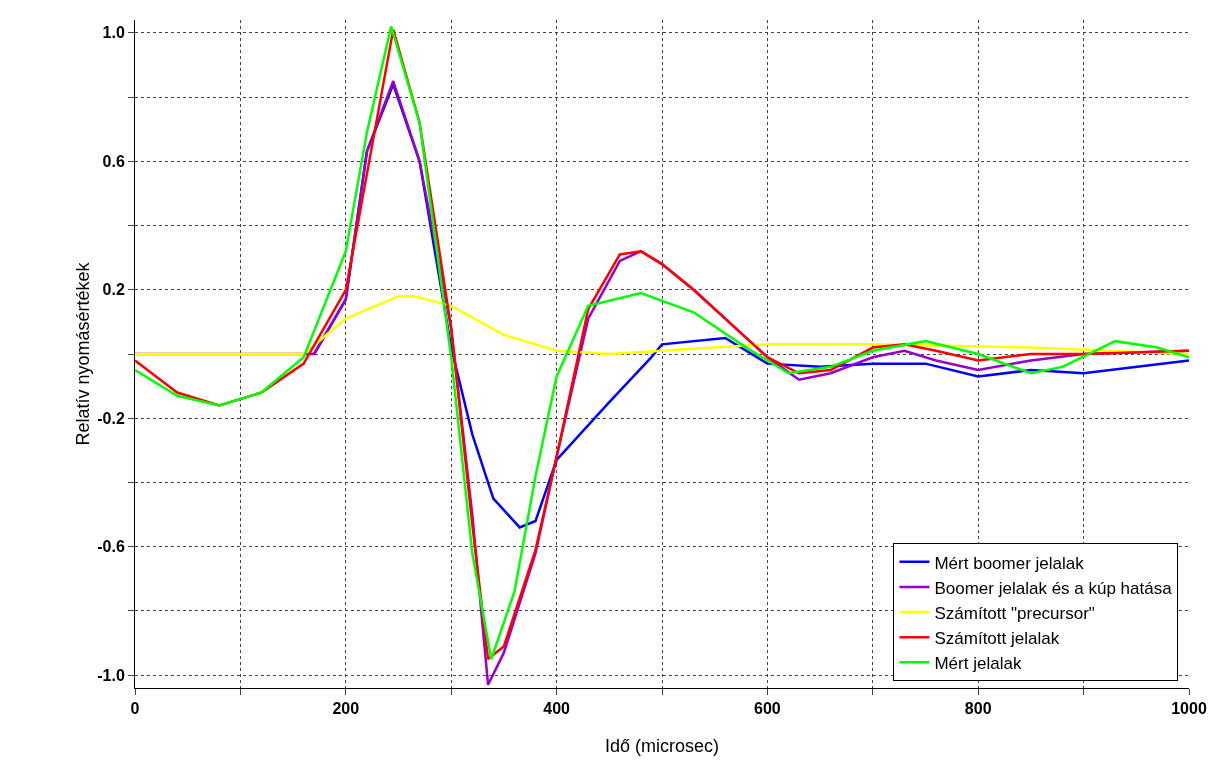  I want to click on x-axis-title: Idő (microsec), so click(662, 746).